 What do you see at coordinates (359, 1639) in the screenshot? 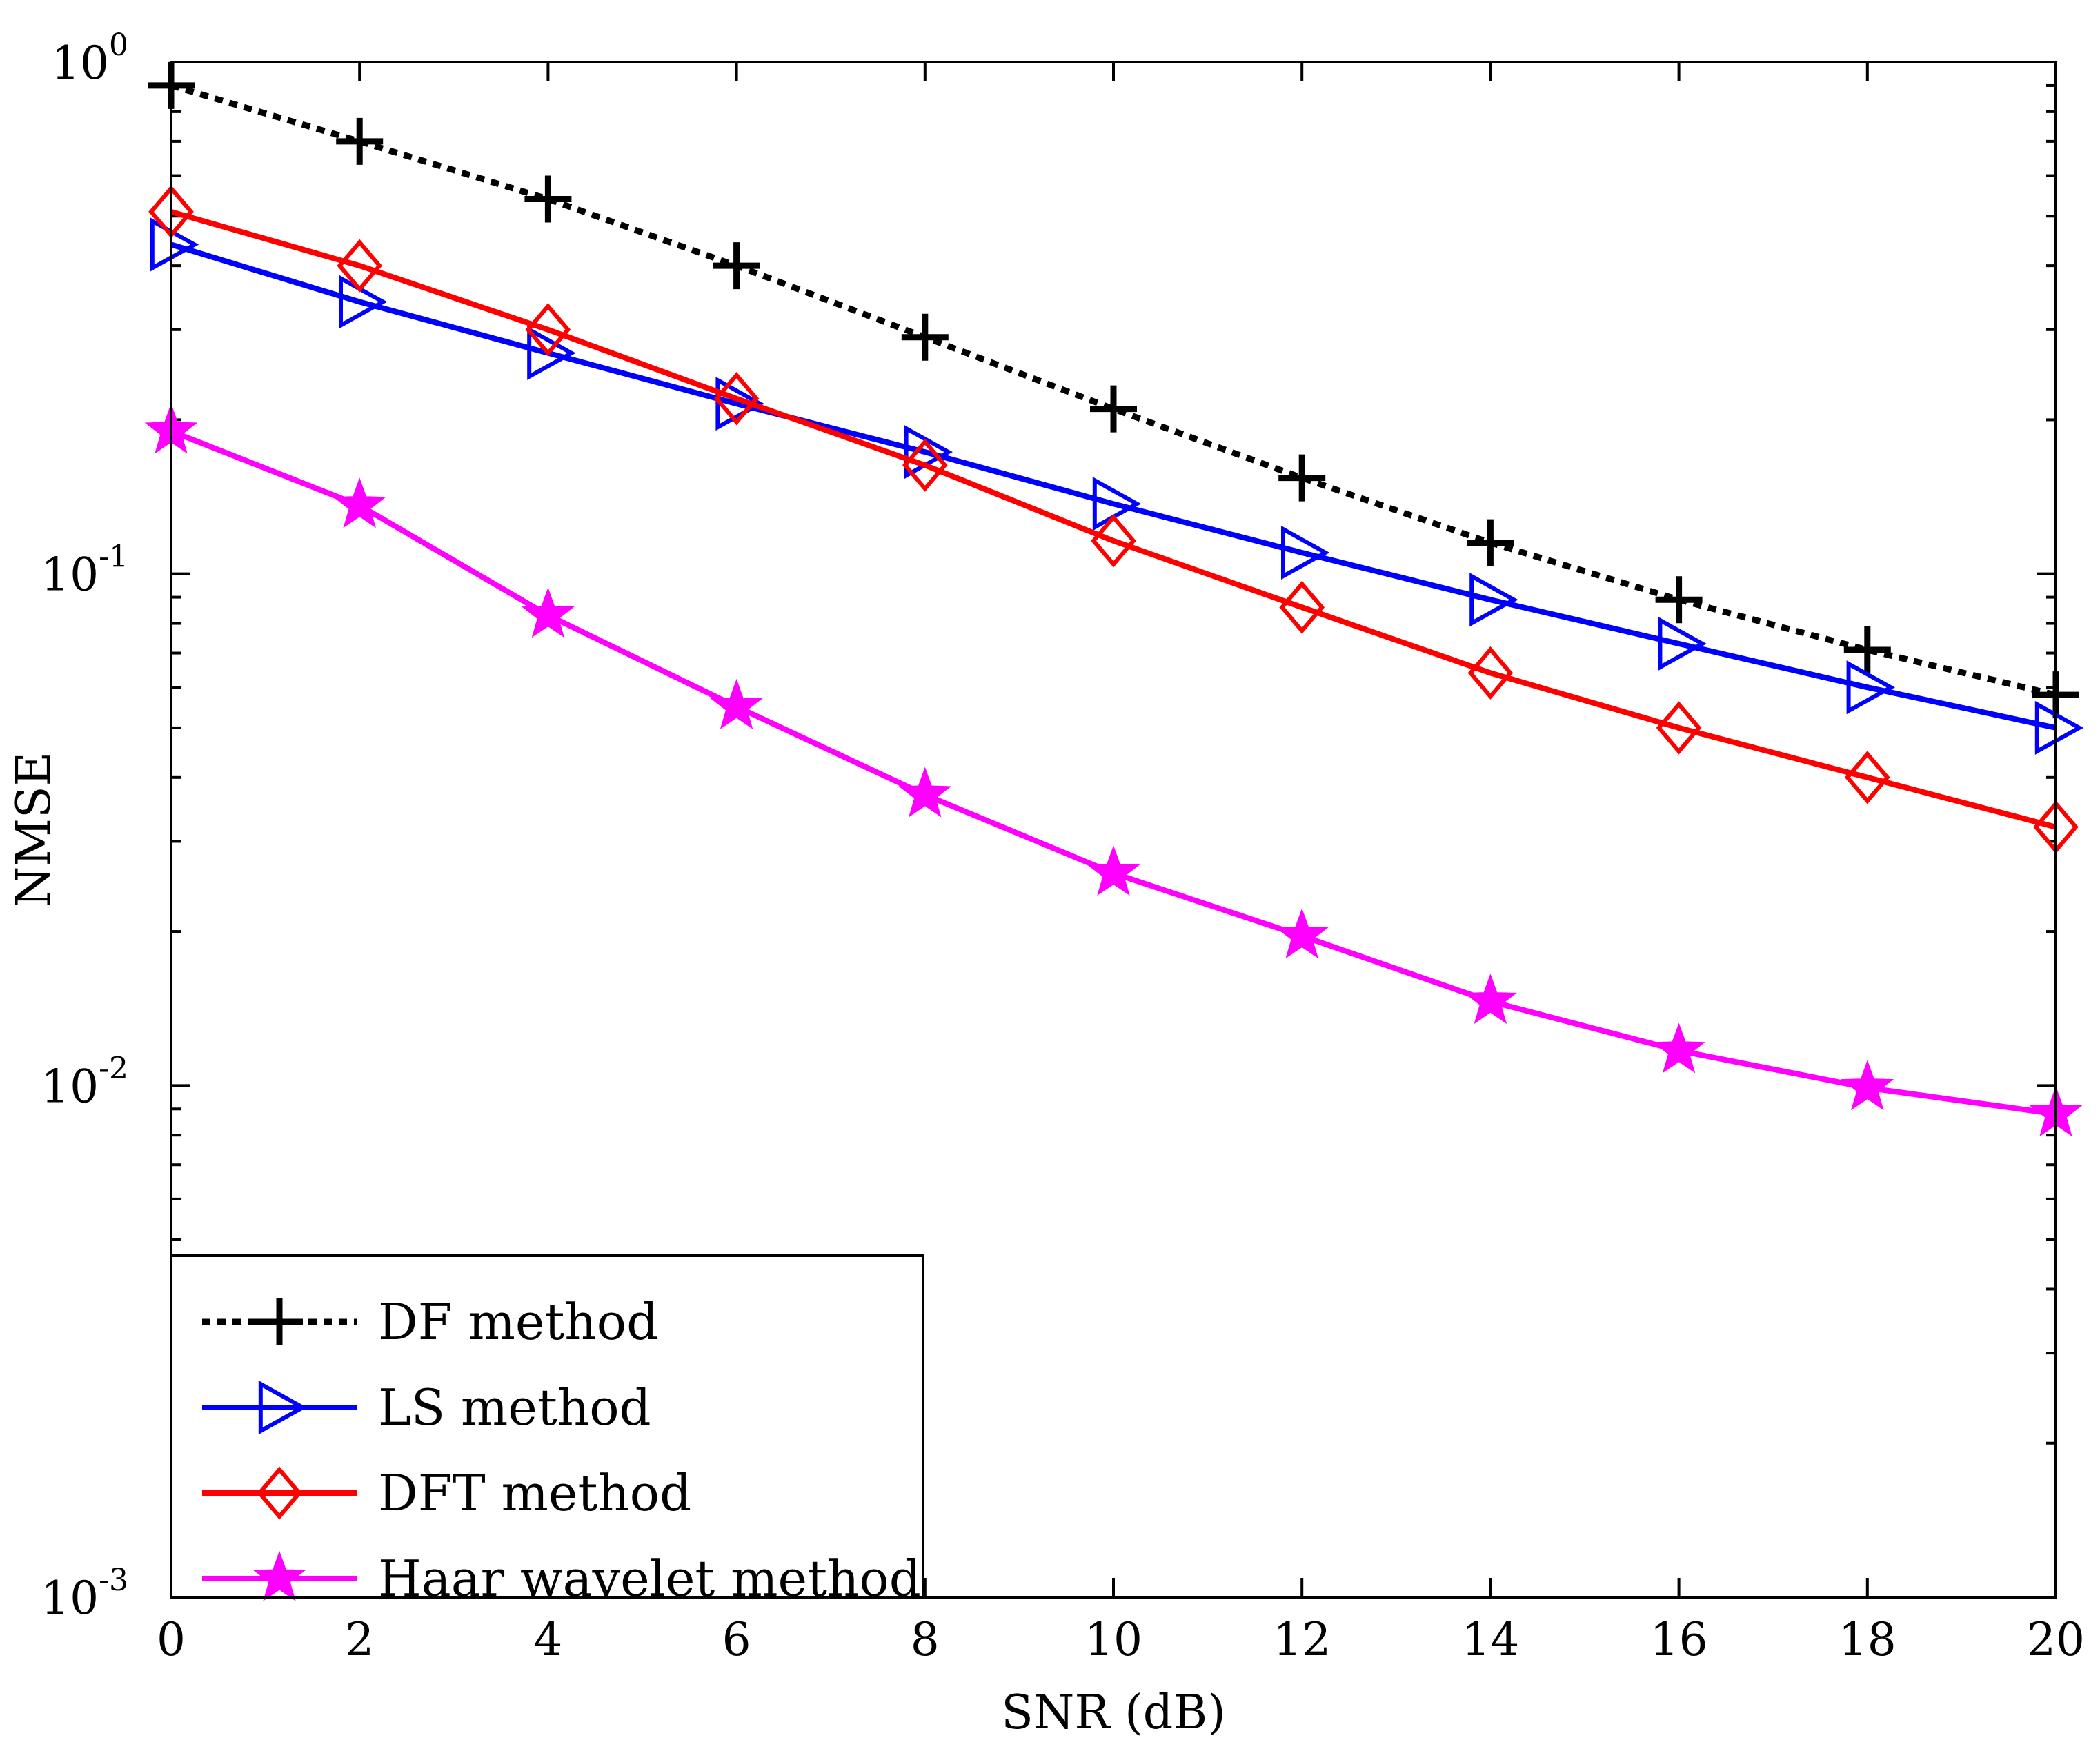
I see `x-tick-label: 2` at bounding box center [359, 1639].